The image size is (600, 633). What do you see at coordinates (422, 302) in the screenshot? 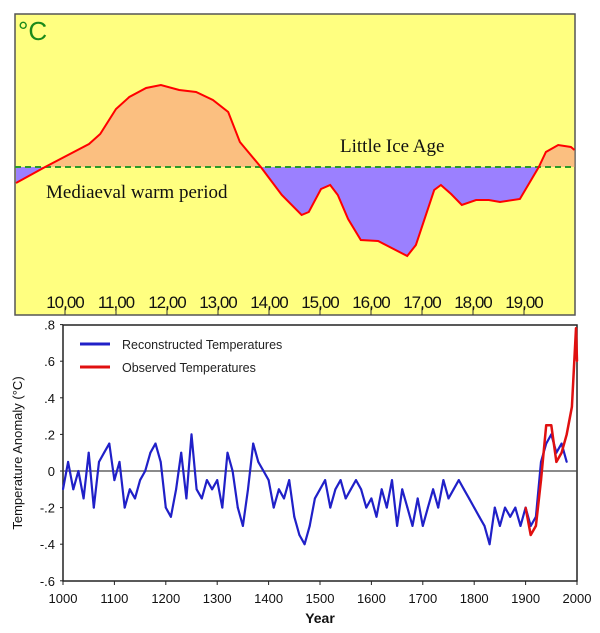
I see `x-tick-label: 17,00` at bounding box center [422, 302].